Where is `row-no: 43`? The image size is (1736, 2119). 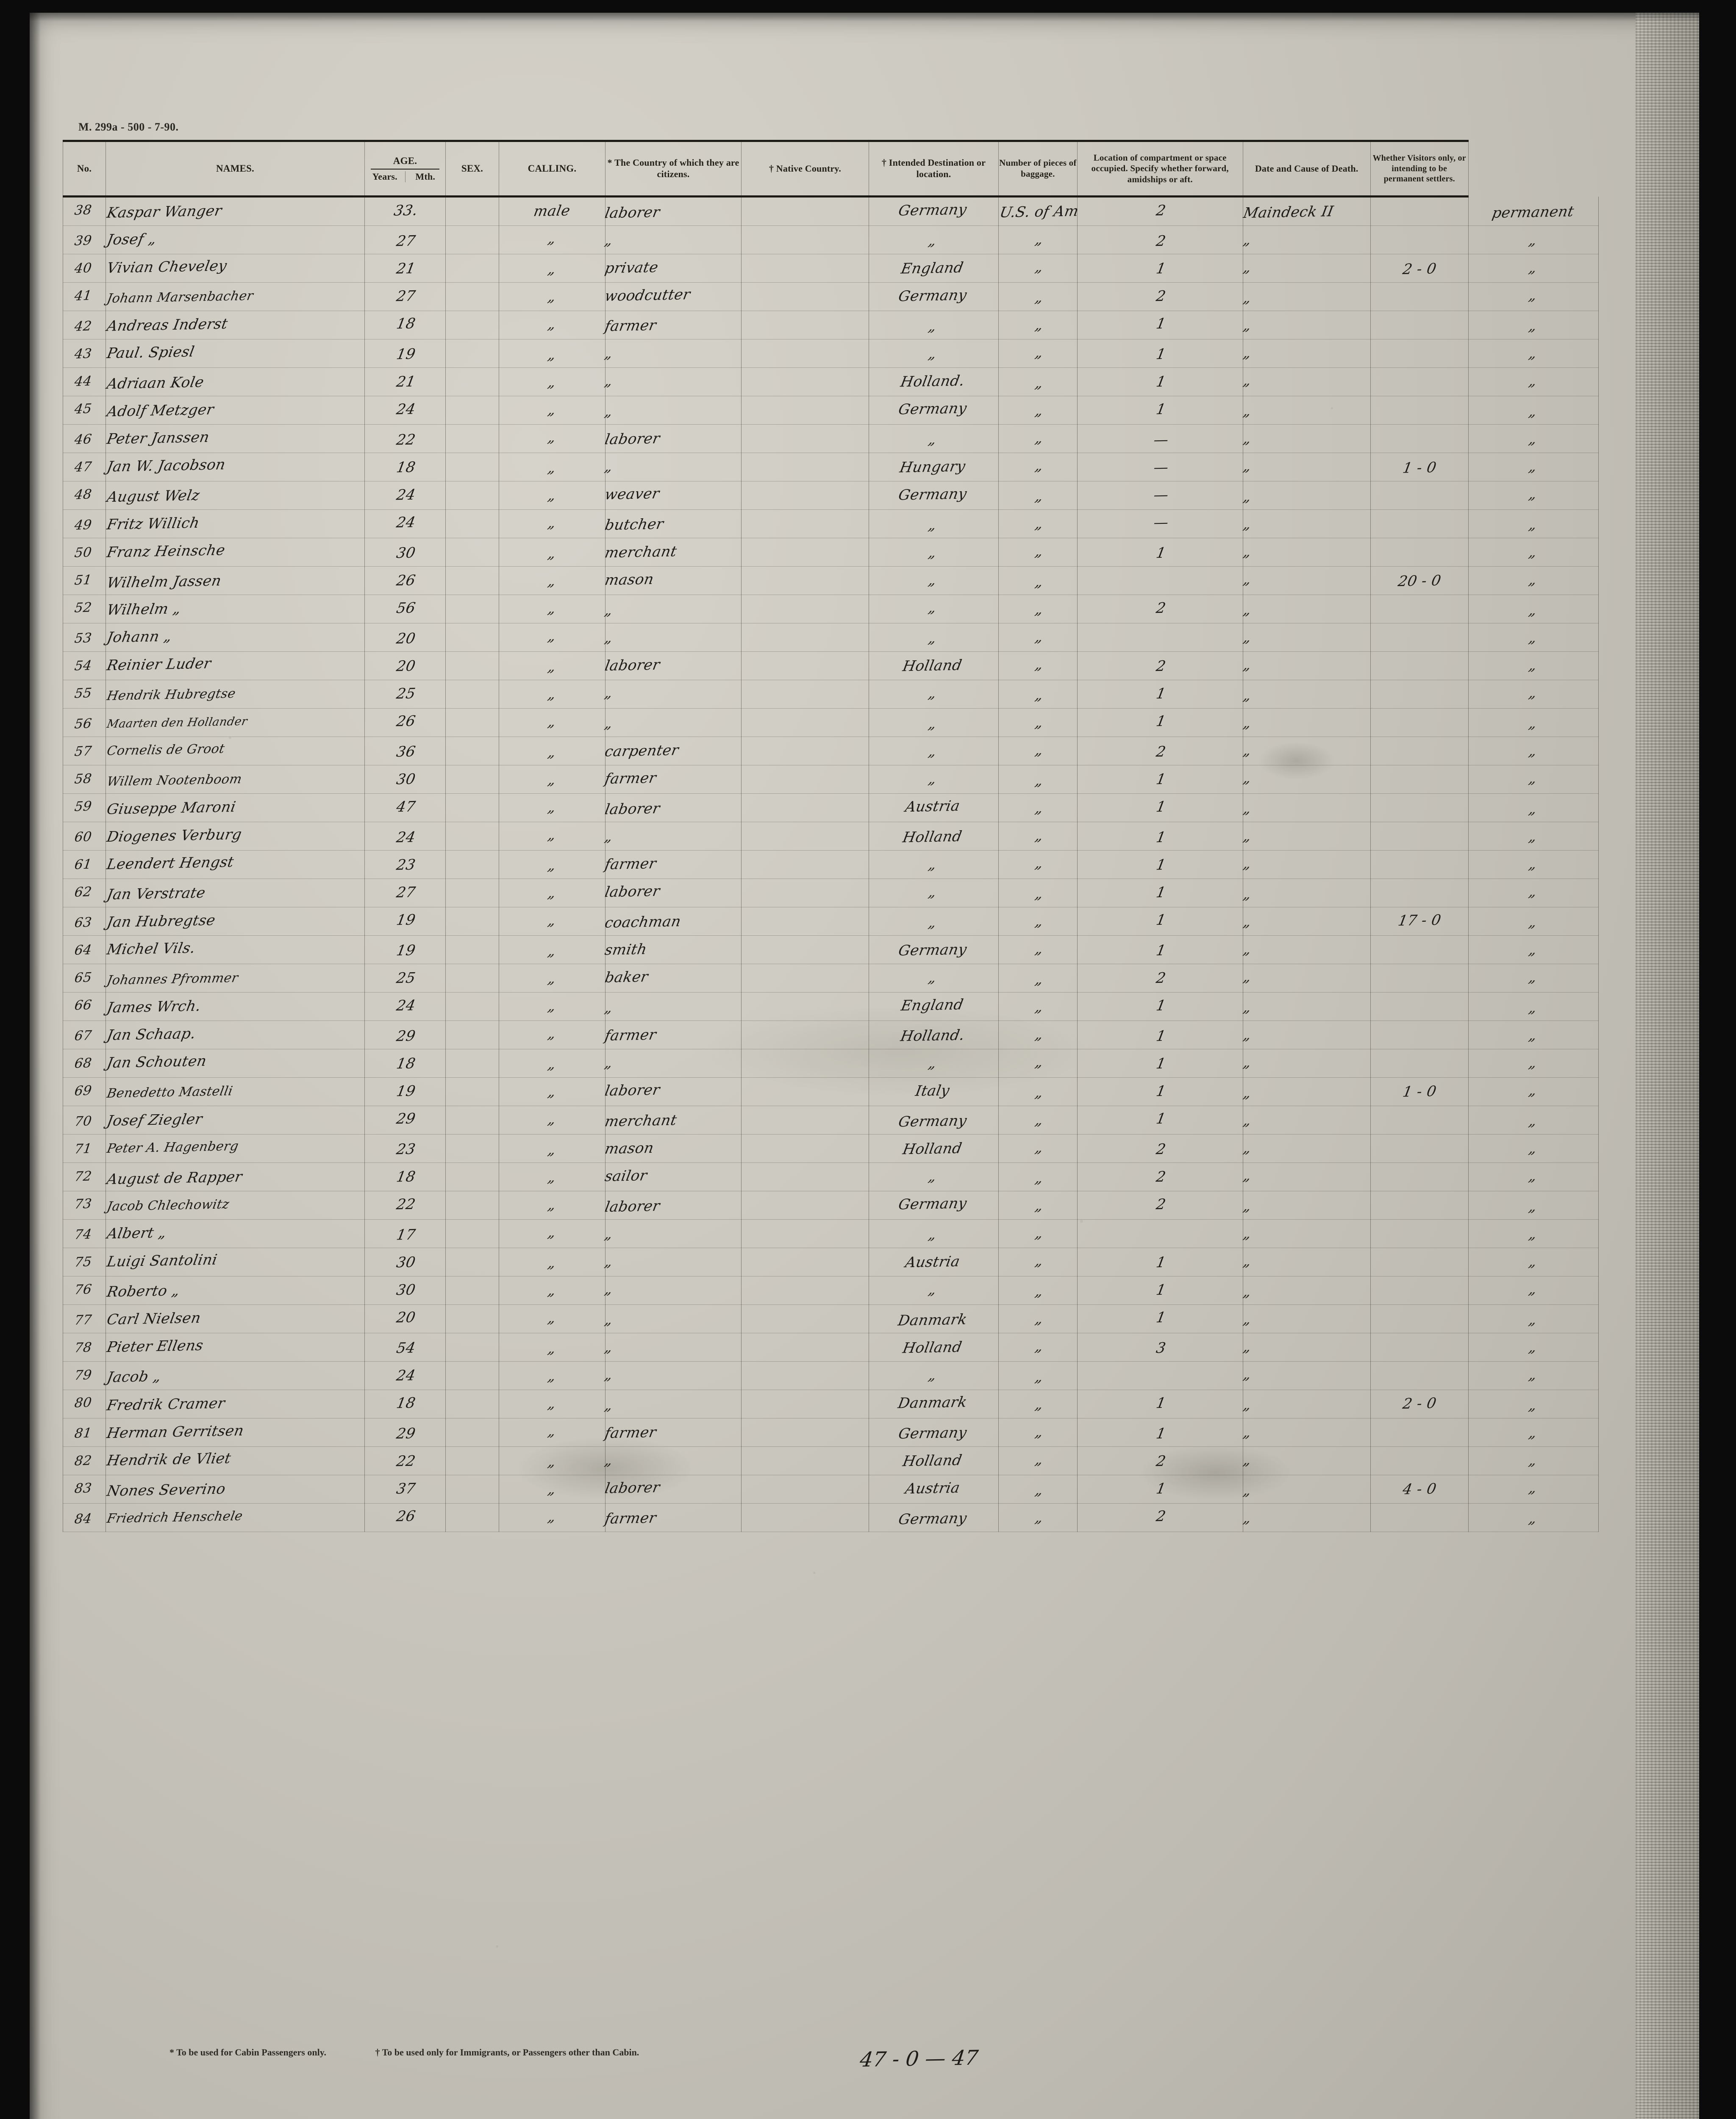
row-no: 43 is located at coordinates (84, 354).